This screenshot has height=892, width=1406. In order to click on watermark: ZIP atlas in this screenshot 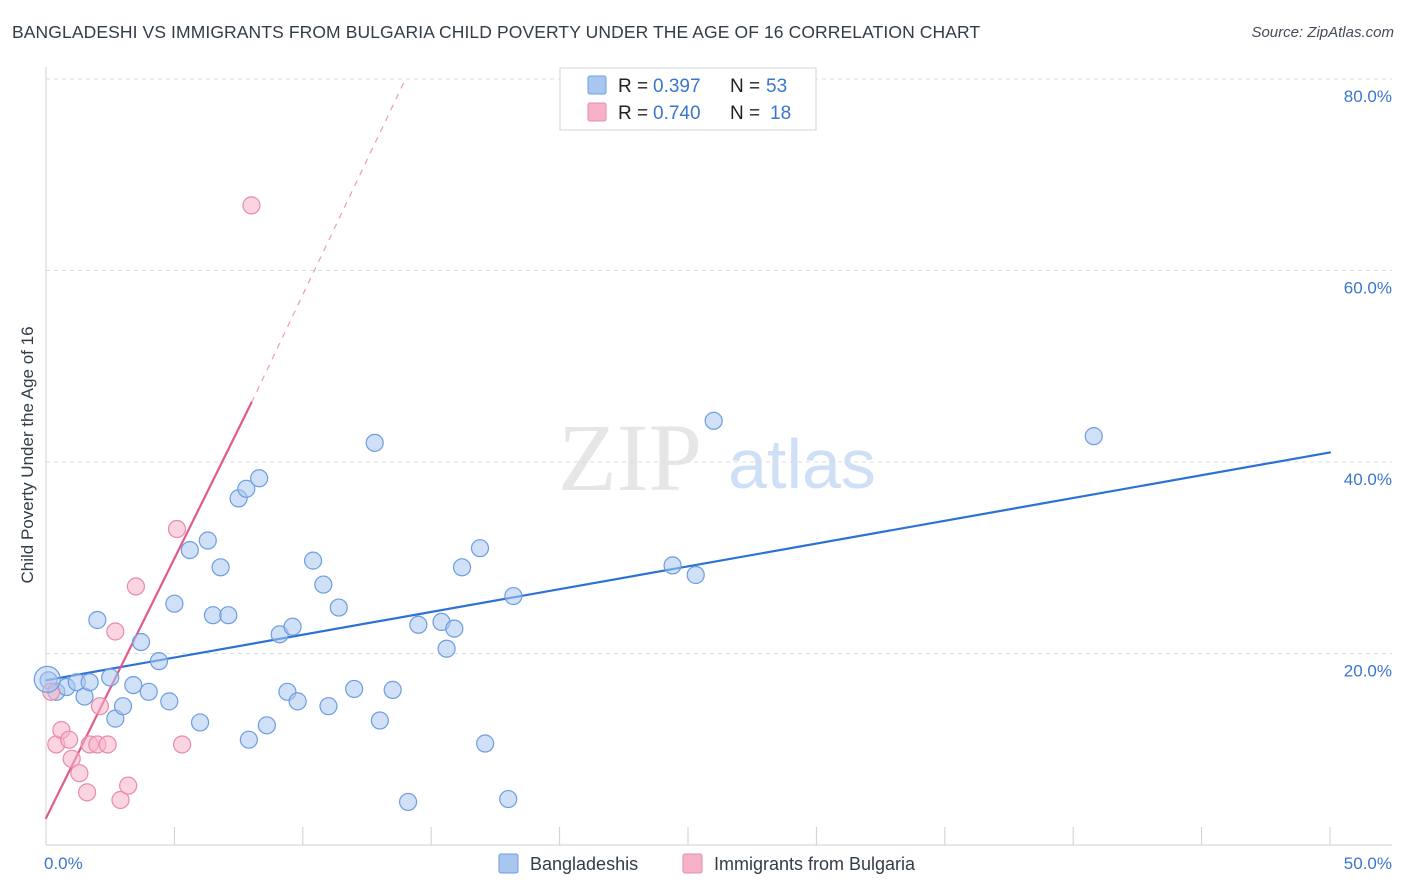, I will do `click(717, 457)`.